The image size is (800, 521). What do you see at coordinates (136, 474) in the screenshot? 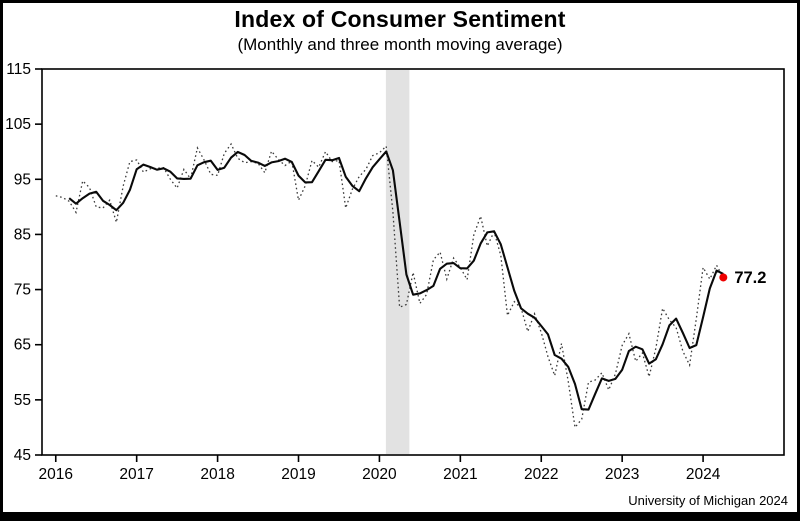
I see `x-tick-label: 2017` at bounding box center [136, 474].